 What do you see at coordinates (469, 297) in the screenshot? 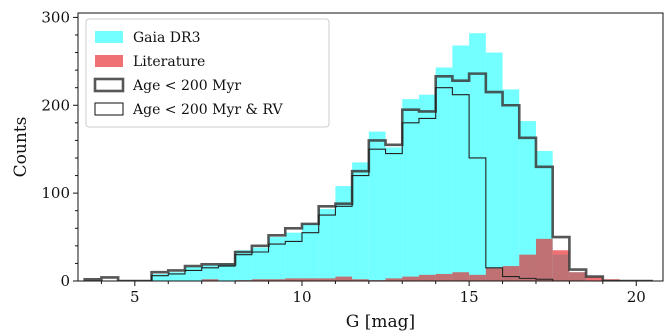
I see `x-tick-label: 15` at bounding box center [469, 297].